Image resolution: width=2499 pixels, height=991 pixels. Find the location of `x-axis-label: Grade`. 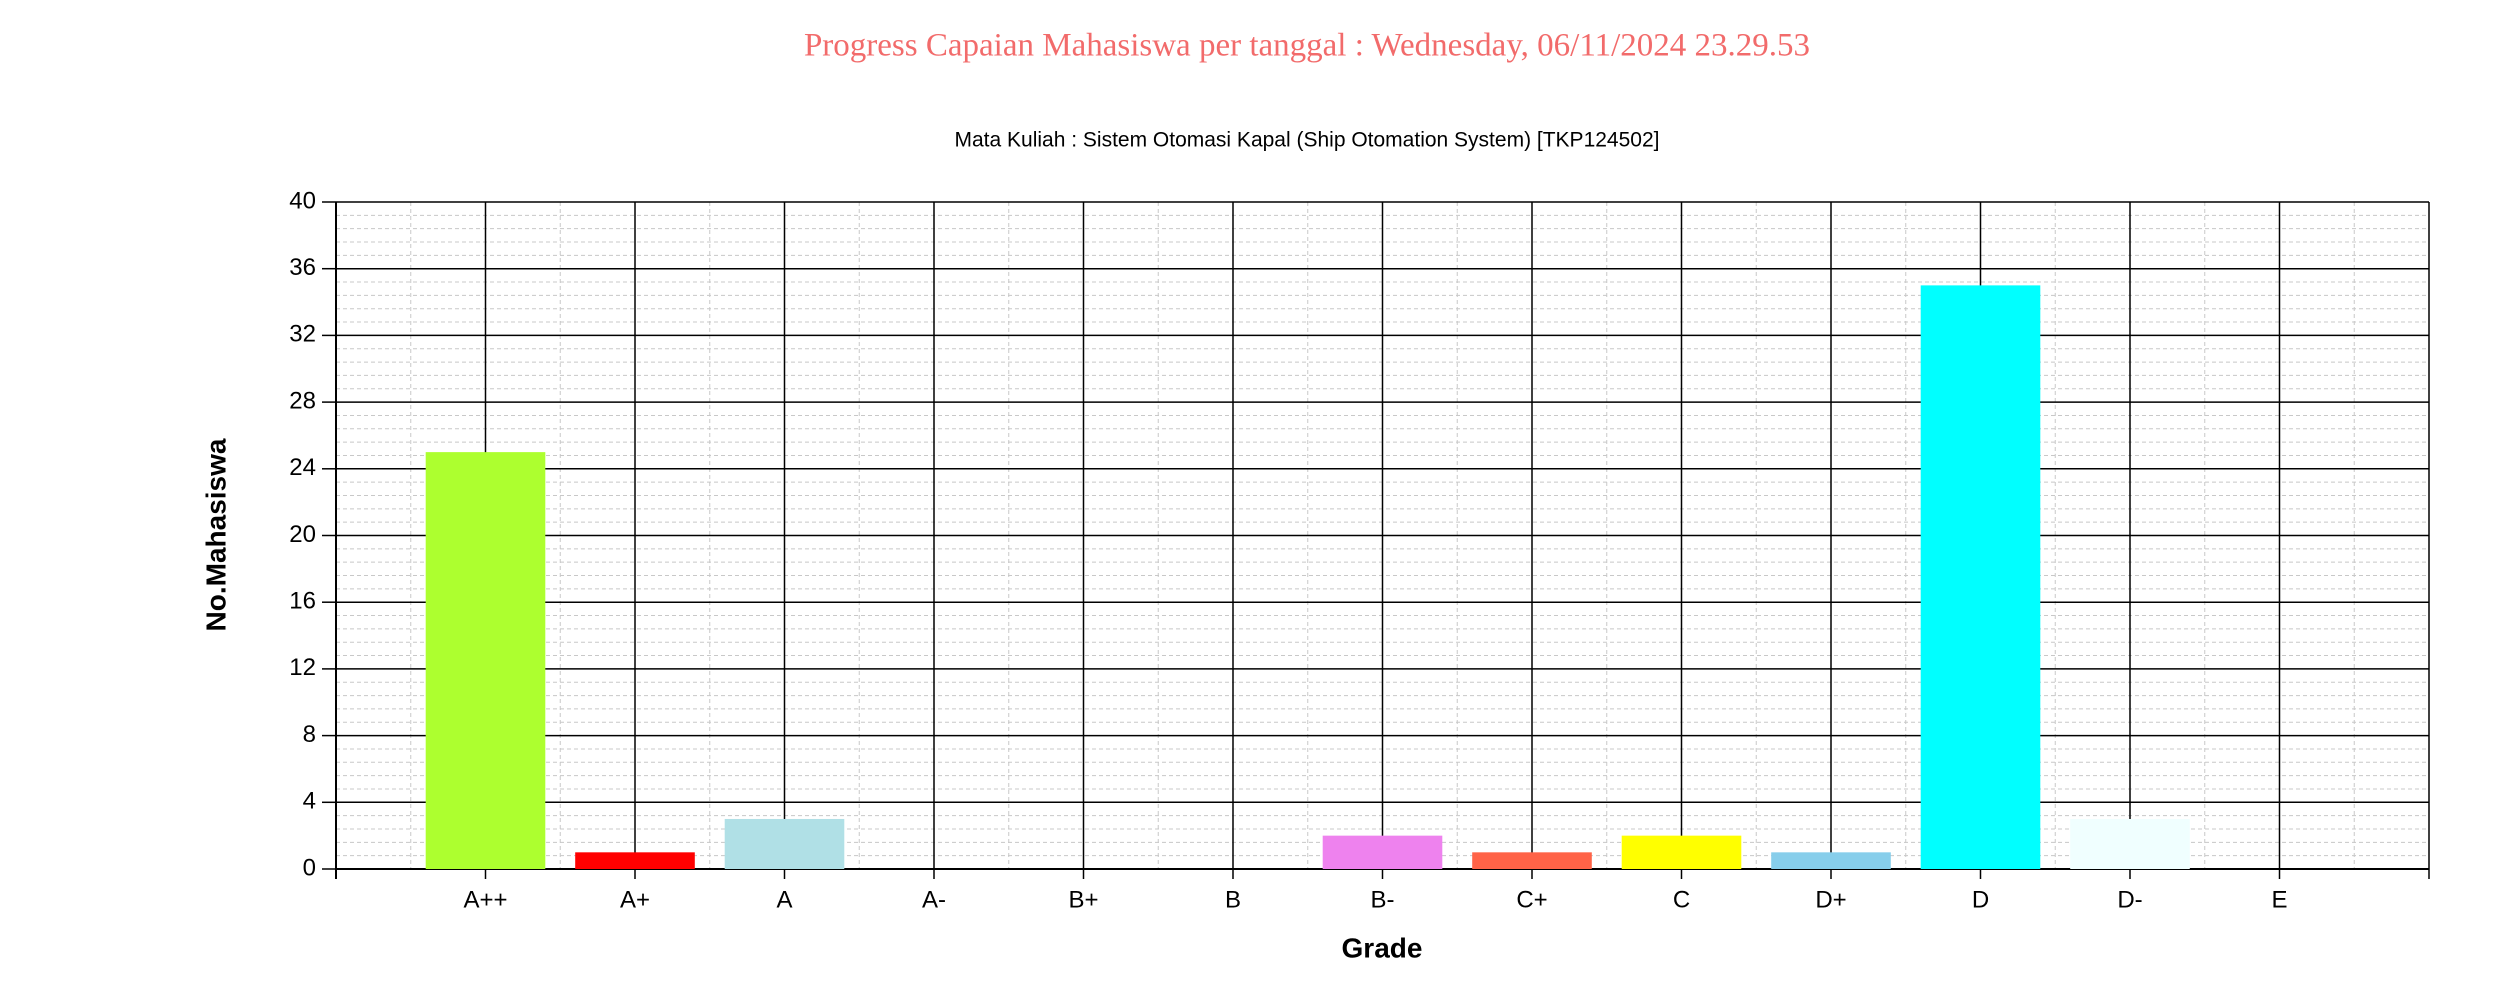

x-axis-label: Grade is located at coordinates (1382, 947).